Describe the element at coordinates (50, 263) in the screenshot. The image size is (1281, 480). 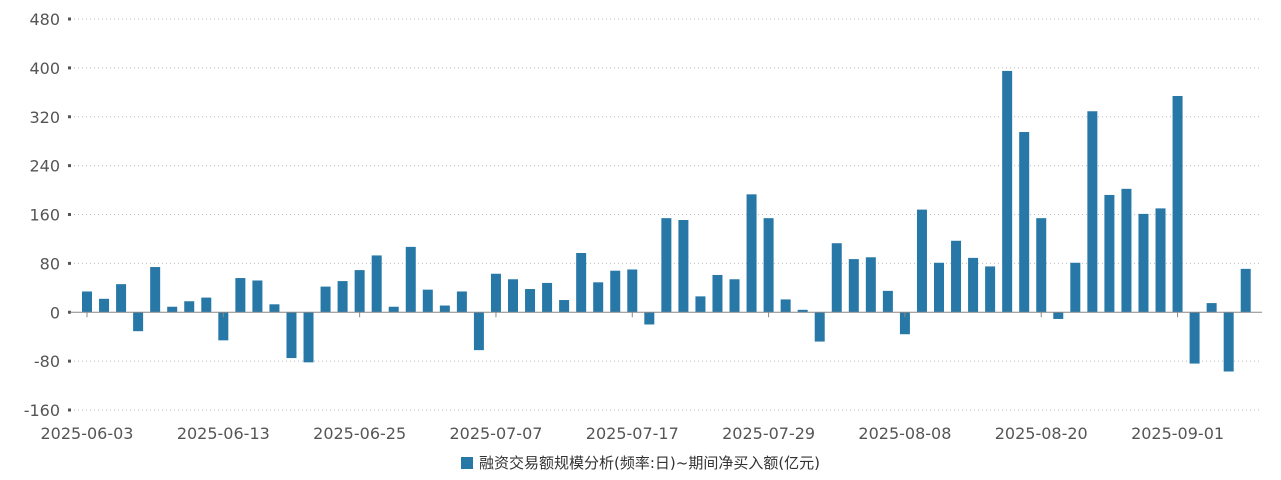
I see `y-tick-label: 80` at that location.